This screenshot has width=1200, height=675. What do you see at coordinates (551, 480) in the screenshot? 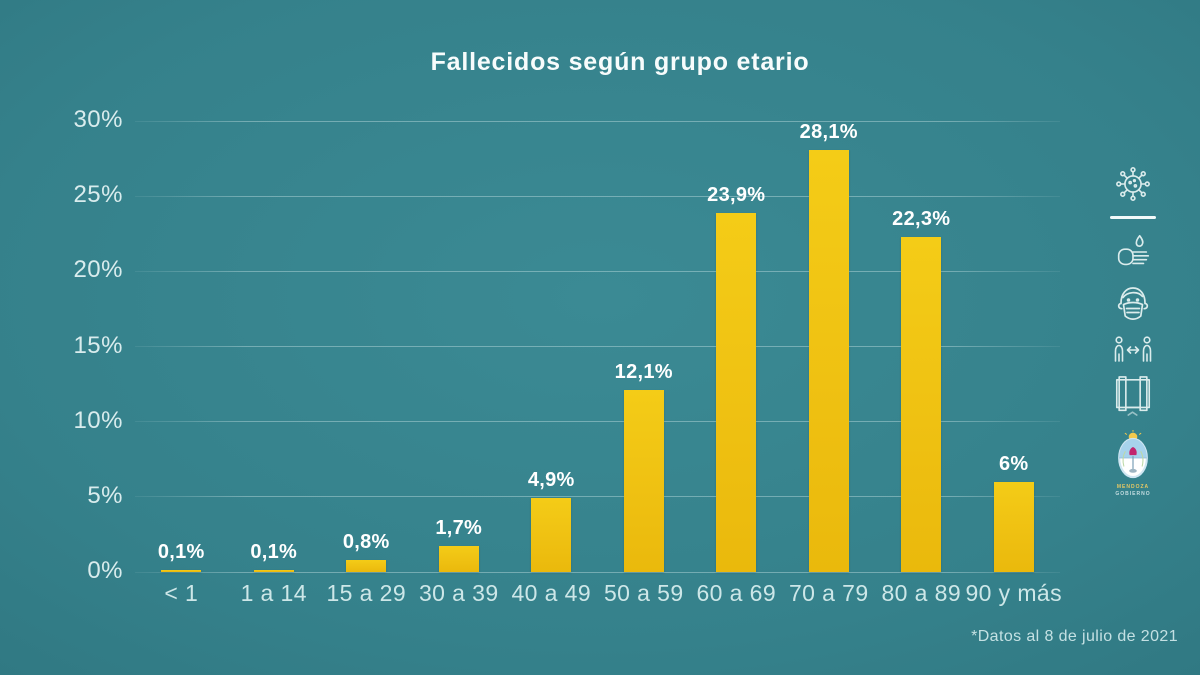
I see `bar-value-label: 4,9%` at bounding box center [551, 480].